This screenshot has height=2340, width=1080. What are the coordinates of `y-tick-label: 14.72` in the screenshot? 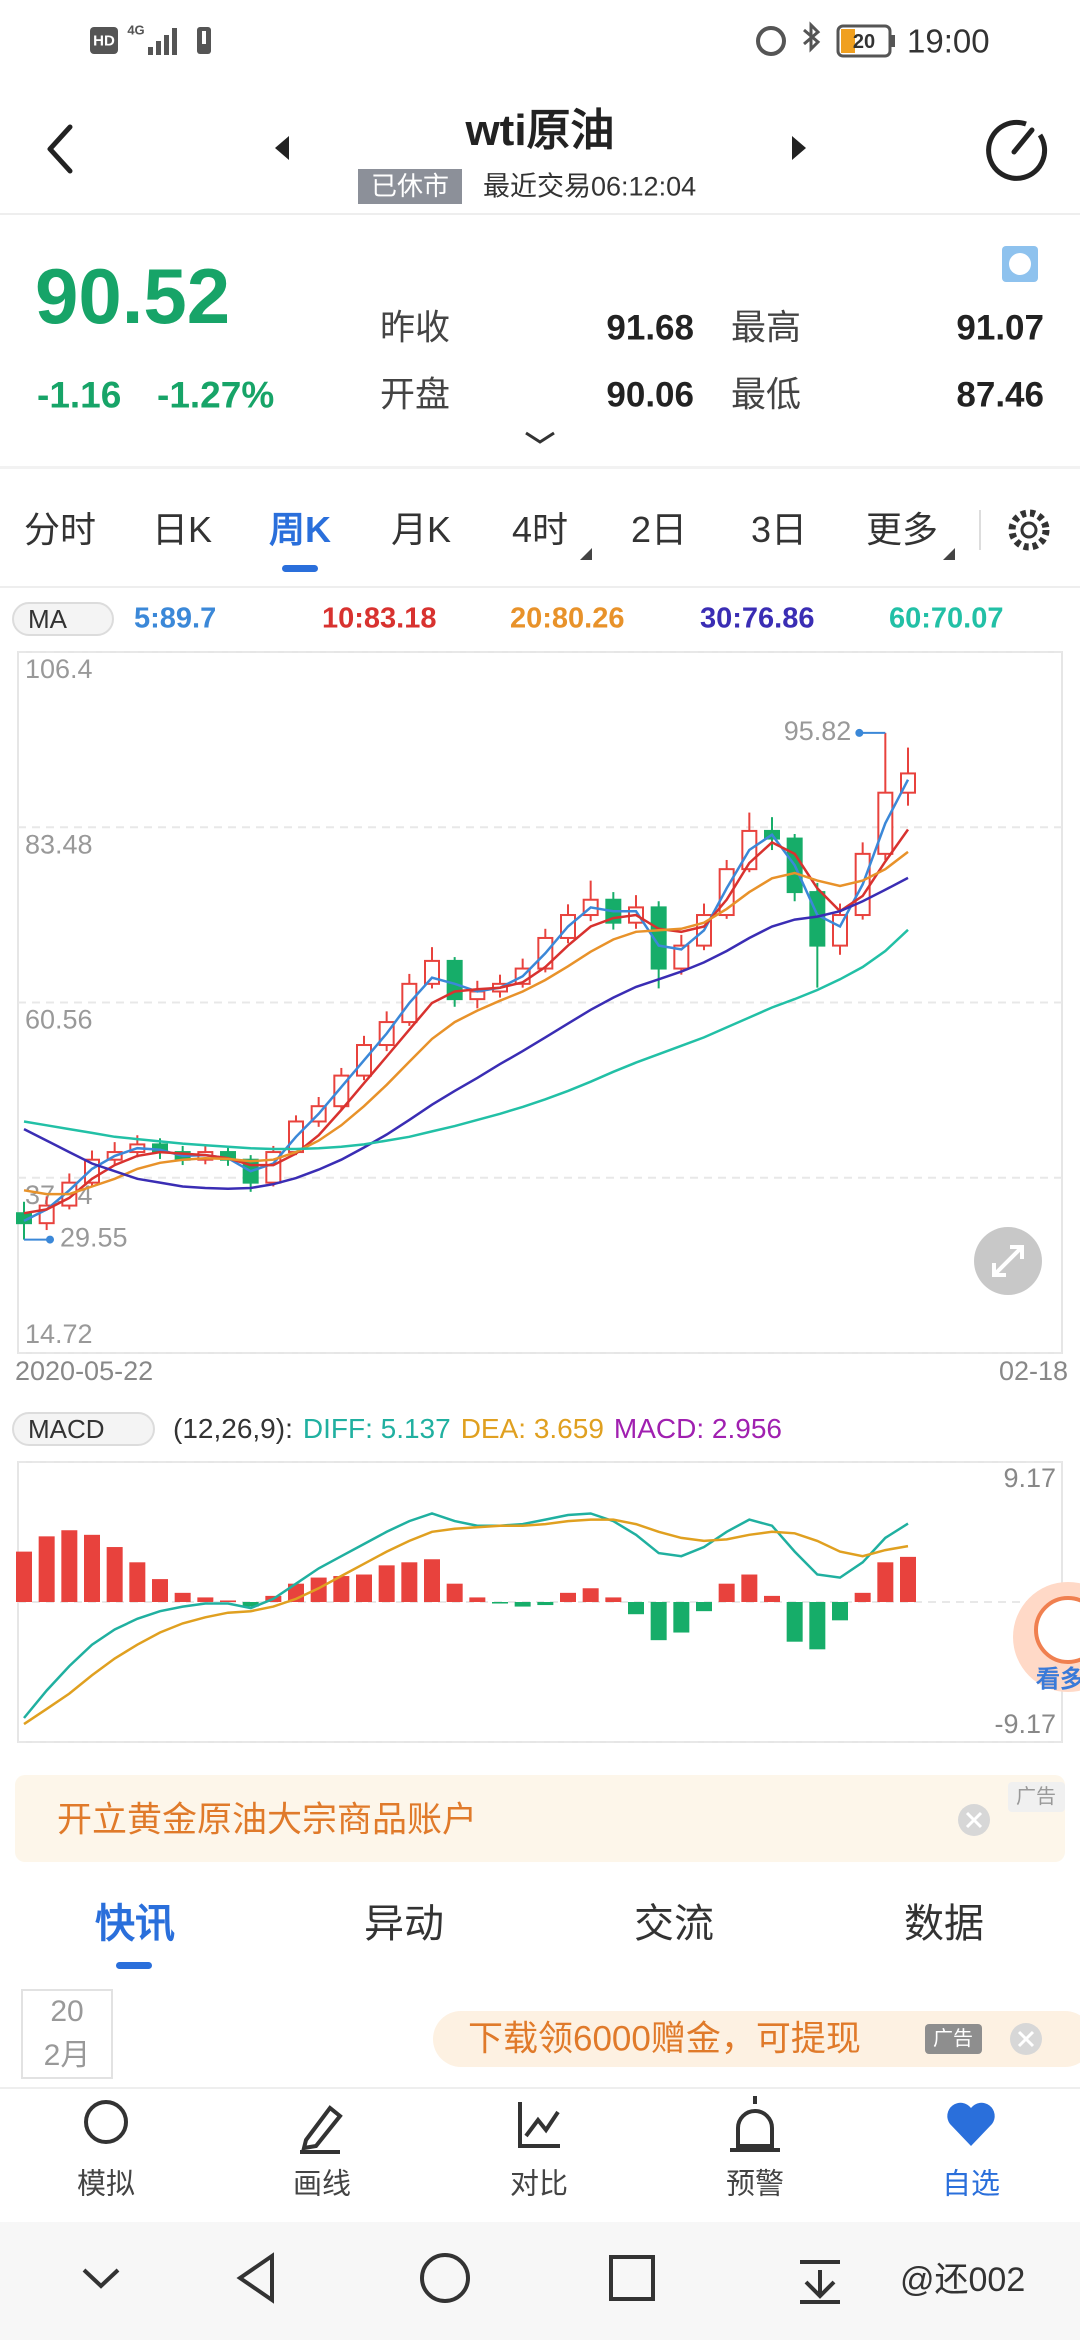 It's located at (59, 1334).